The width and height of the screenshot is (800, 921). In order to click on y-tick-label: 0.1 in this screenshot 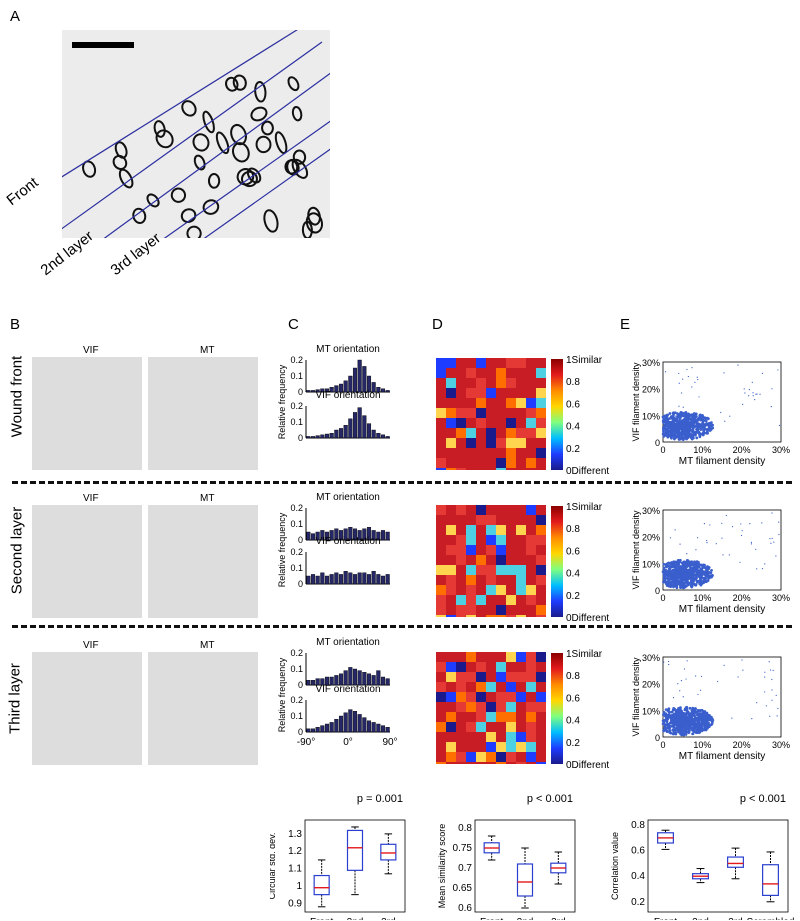, I will do `click(296, 568)`.